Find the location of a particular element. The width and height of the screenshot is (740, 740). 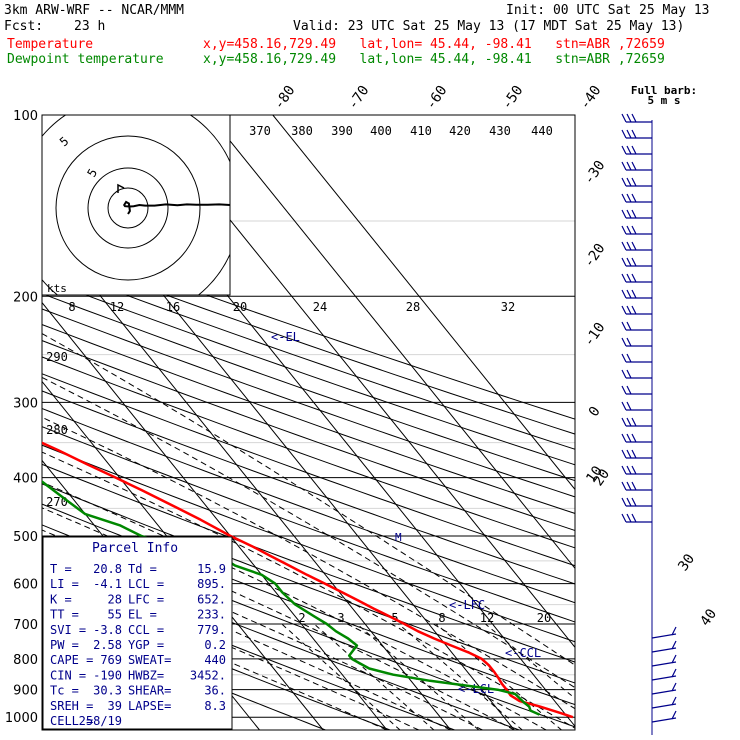

parcel-info-row: LI = -4.1 LCL = 895. is located at coordinates (138, 584).